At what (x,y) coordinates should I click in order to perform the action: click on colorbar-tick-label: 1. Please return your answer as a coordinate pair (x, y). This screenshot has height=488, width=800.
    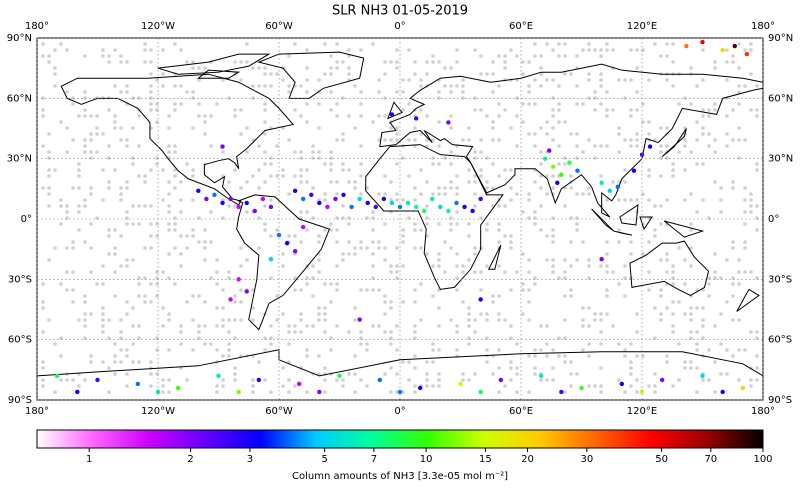
    Looking at the image, I should click on (89, 459).